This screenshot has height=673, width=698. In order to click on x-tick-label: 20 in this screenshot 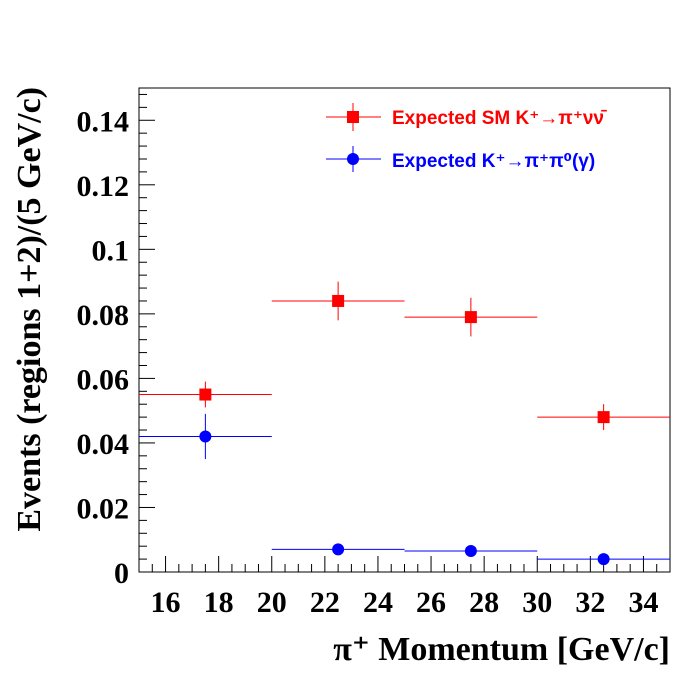, I will do `click(272, 602)`.